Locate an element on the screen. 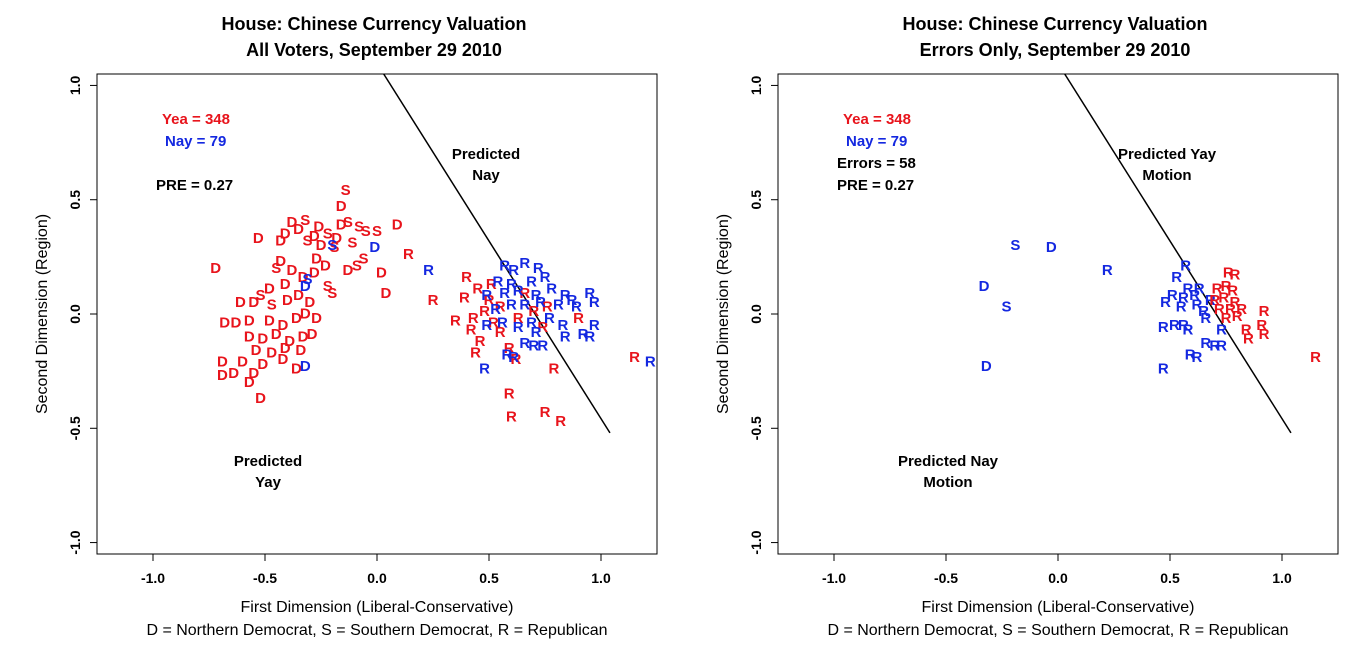 The width and height of the screenshot is (1362, 651). right-cutting-line is located at coordinates (1178, 253).